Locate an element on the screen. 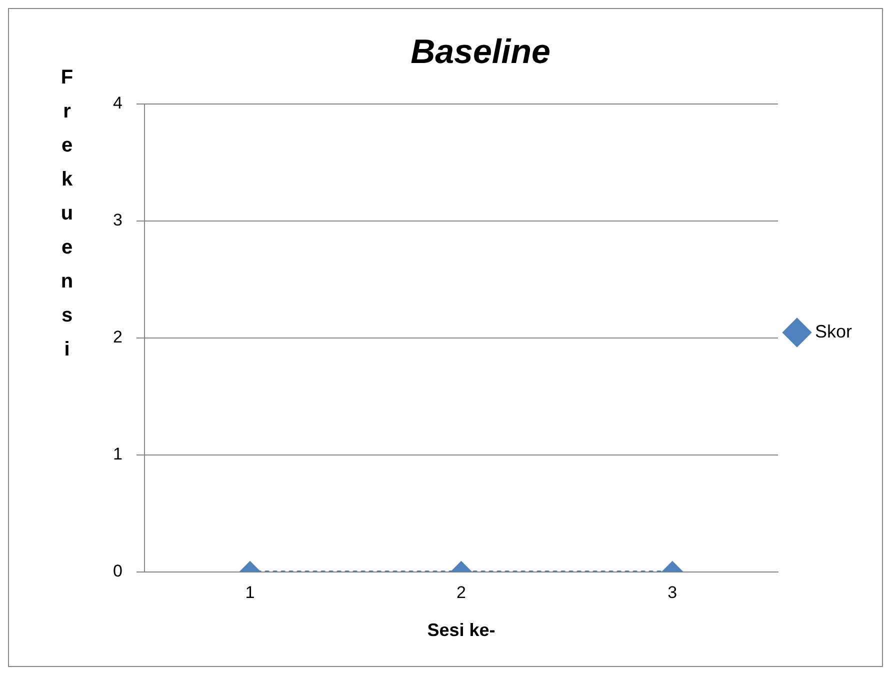 The image size is (891, 675). chart-title: Baseline is located at coordinates (480, 51).